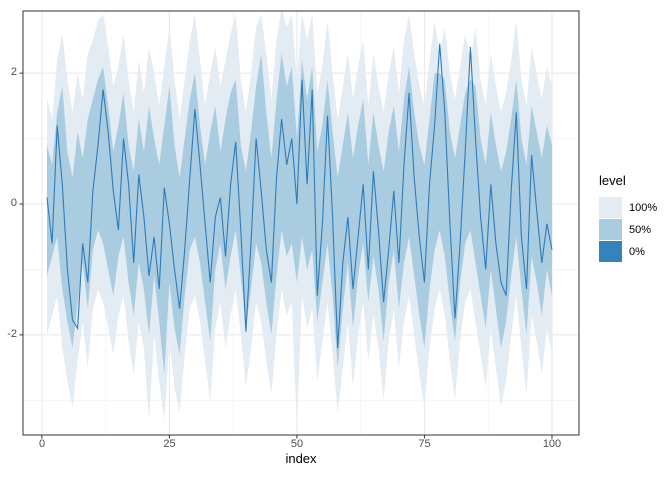  I want to click on x-tick-label: 25, so click(169, 444).